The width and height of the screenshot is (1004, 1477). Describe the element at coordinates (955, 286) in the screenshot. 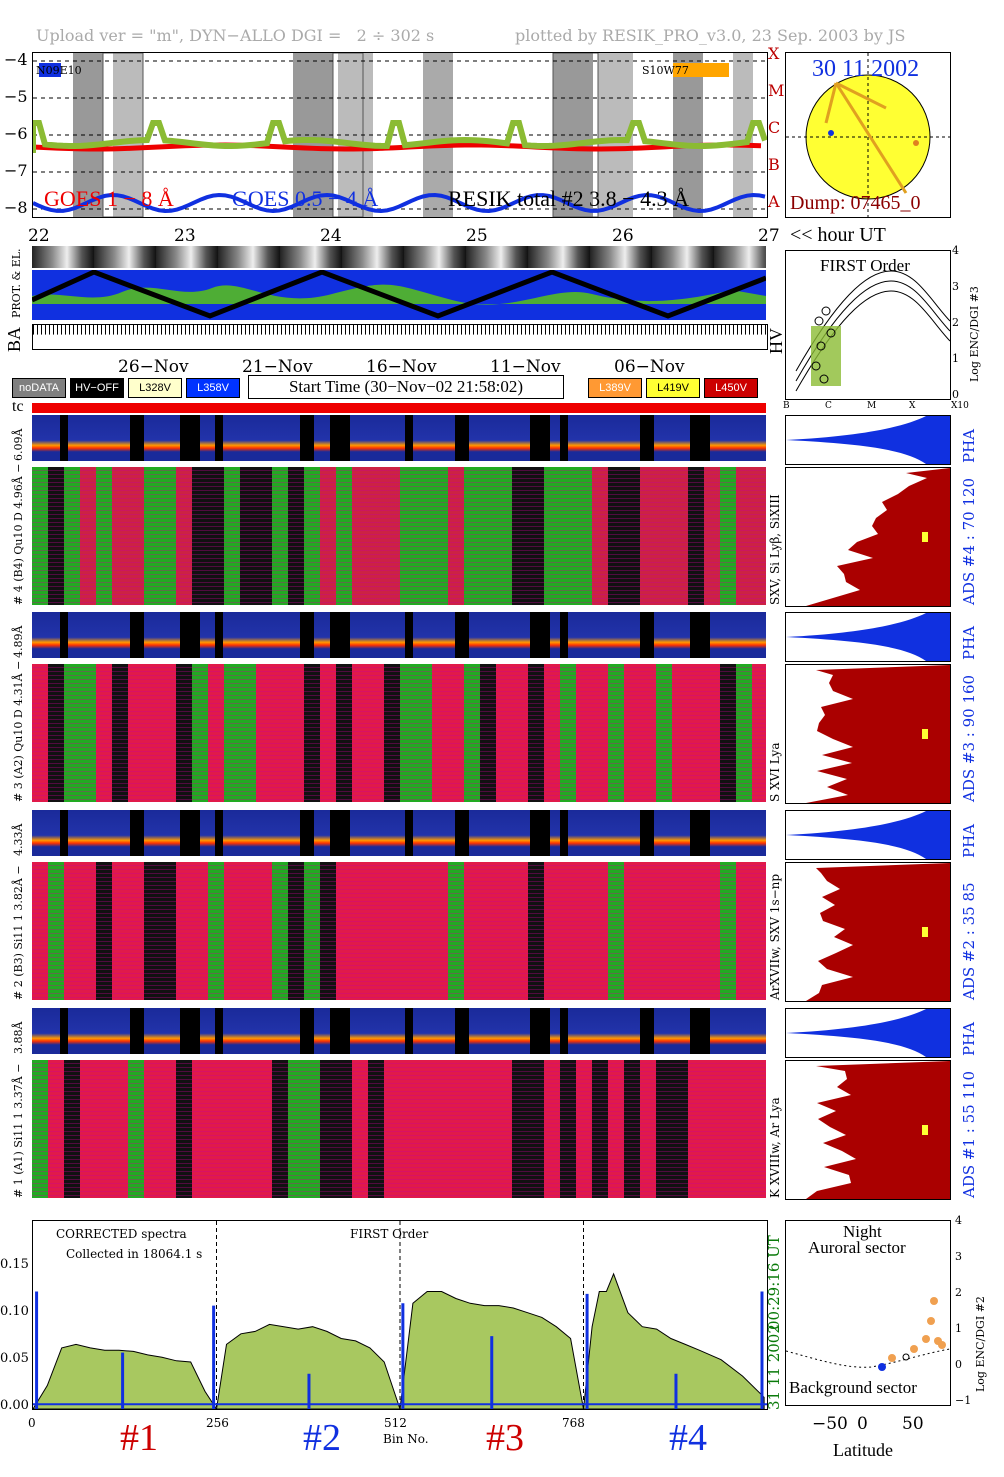

I see `fo-ytick: 3` at that location.